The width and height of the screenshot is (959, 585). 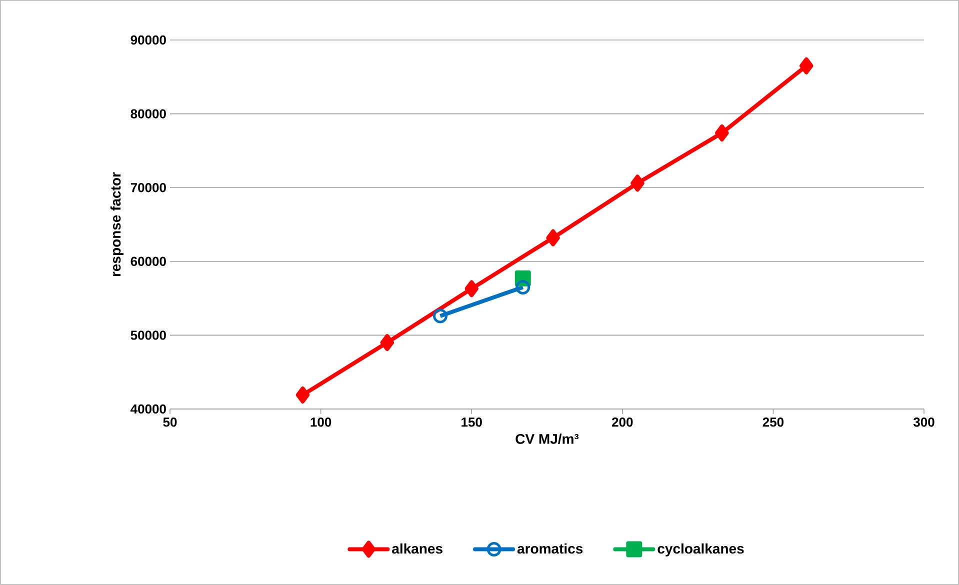 I want to click on x-tick-label: 150, so click(x=472, y=422).